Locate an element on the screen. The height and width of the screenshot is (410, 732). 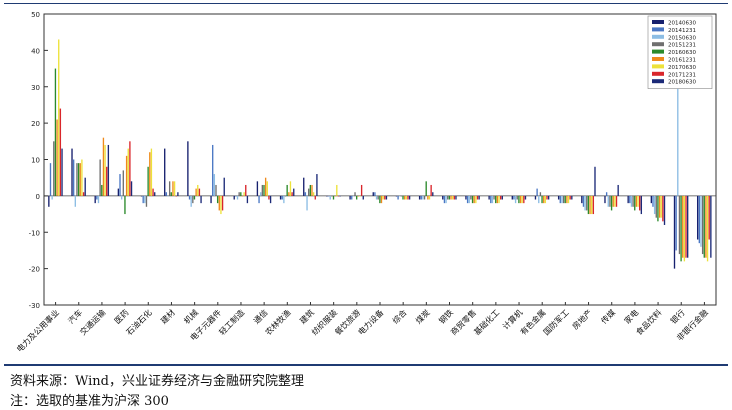
bar-20151231-食品饮料 is located at coordinates (656, 206).